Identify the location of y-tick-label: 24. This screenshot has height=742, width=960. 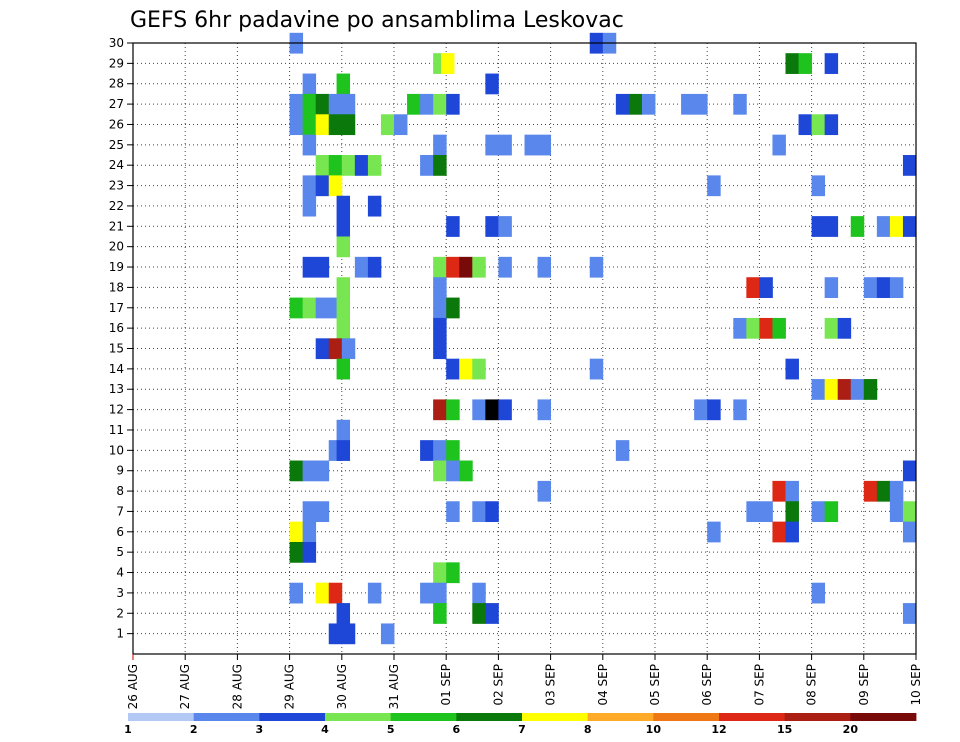
(116, 165).